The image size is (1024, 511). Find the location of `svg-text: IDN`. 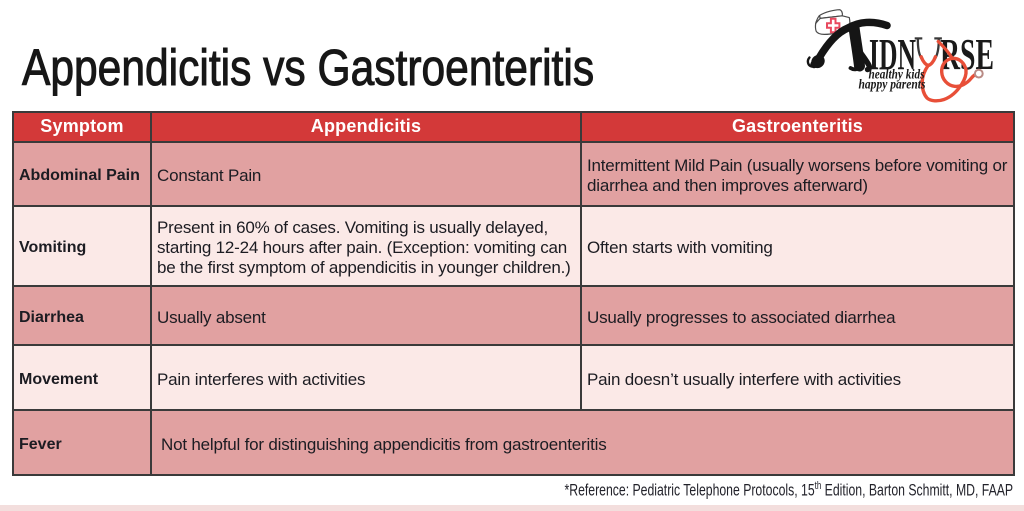

svg-text: IDN is located at coordinates (892, 54).